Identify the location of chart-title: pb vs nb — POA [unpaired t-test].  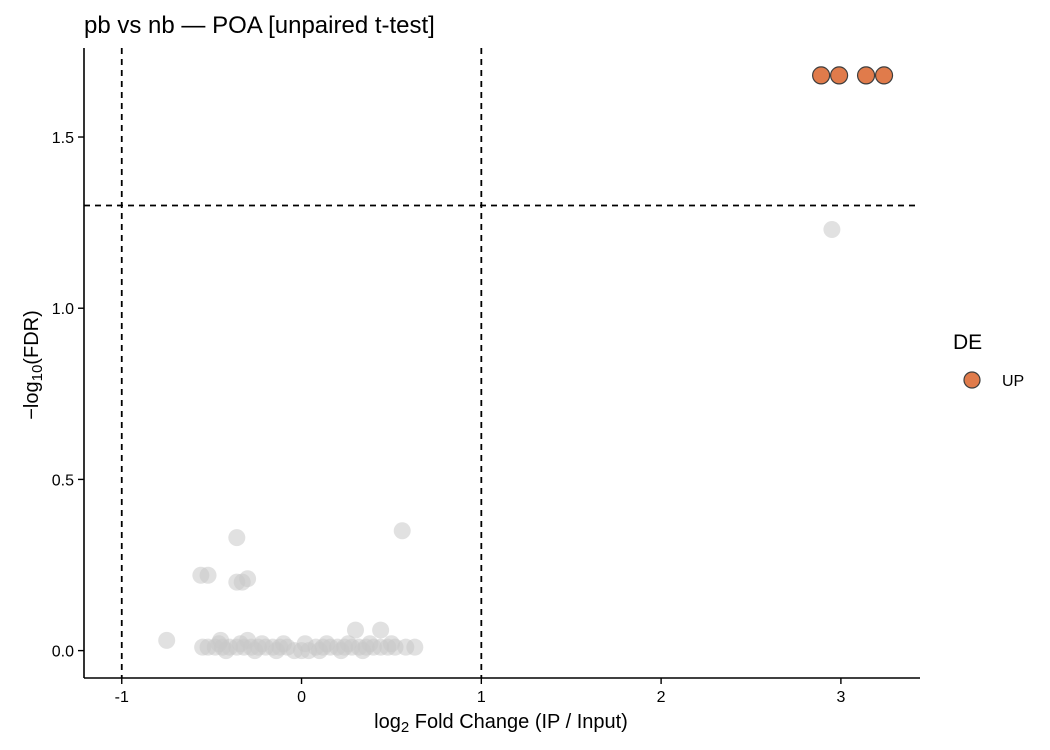
(259, 25).